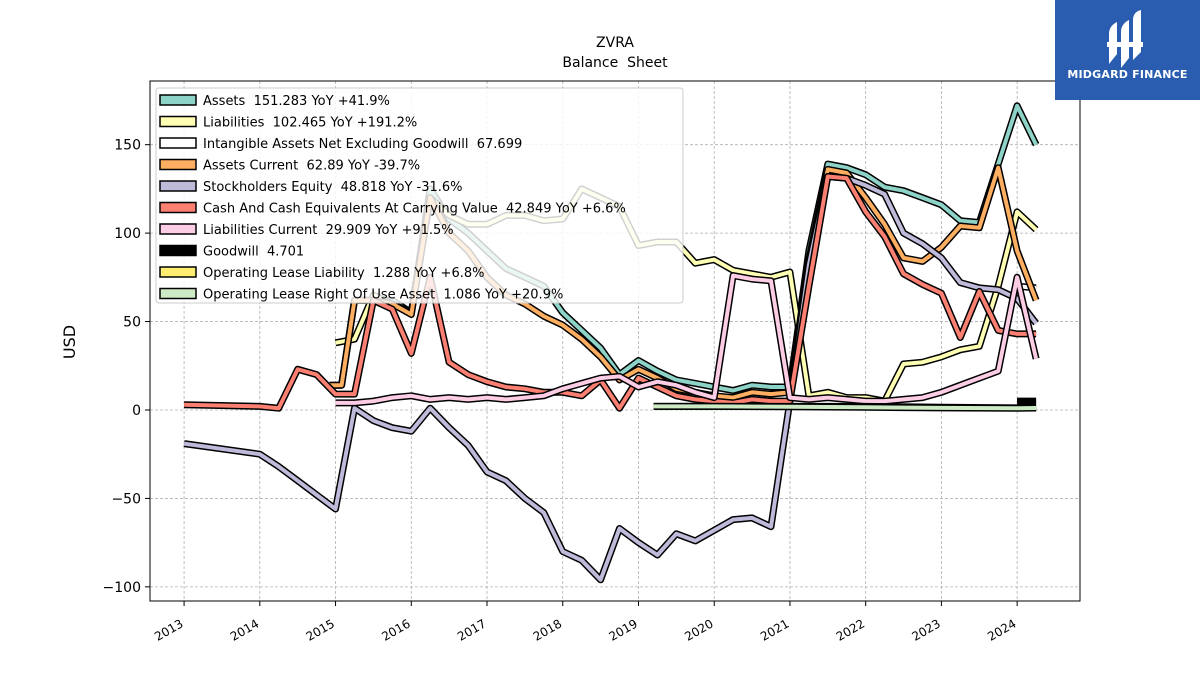 The height and width of the screenshot is (675, 1200). I want to click on x-tick-label: 2013, so click(168, 629).